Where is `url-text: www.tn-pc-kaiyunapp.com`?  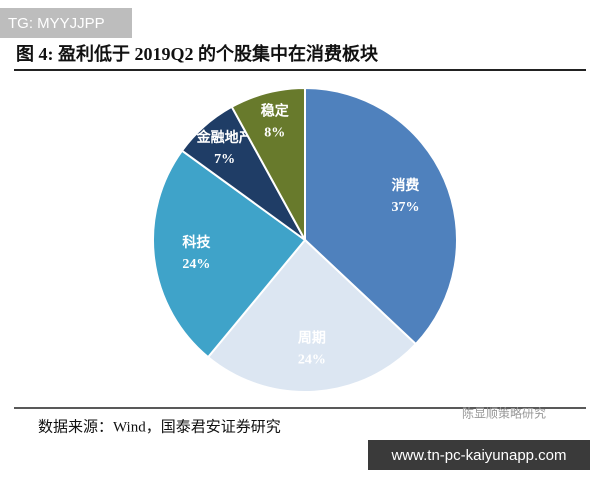 url-text: www.tn-pc-kaiyunapp.com is located at coordinates (478, 455).